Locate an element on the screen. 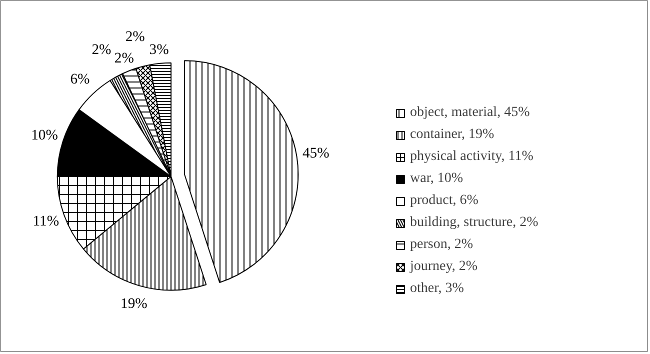 The height and width of the screenshot is (354, 650). data-label: 11% is located at coordinates (46, 222).